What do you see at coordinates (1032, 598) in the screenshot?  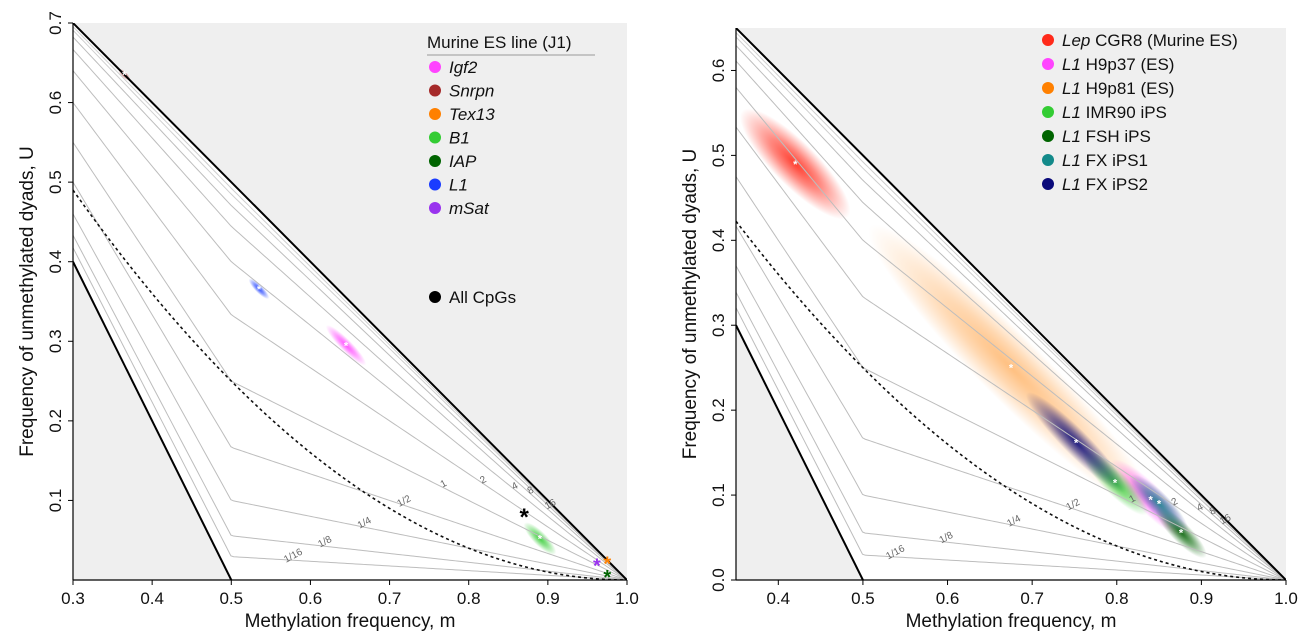 I see `x-tick-label: 0.7` at bounding box center [1032, 598].